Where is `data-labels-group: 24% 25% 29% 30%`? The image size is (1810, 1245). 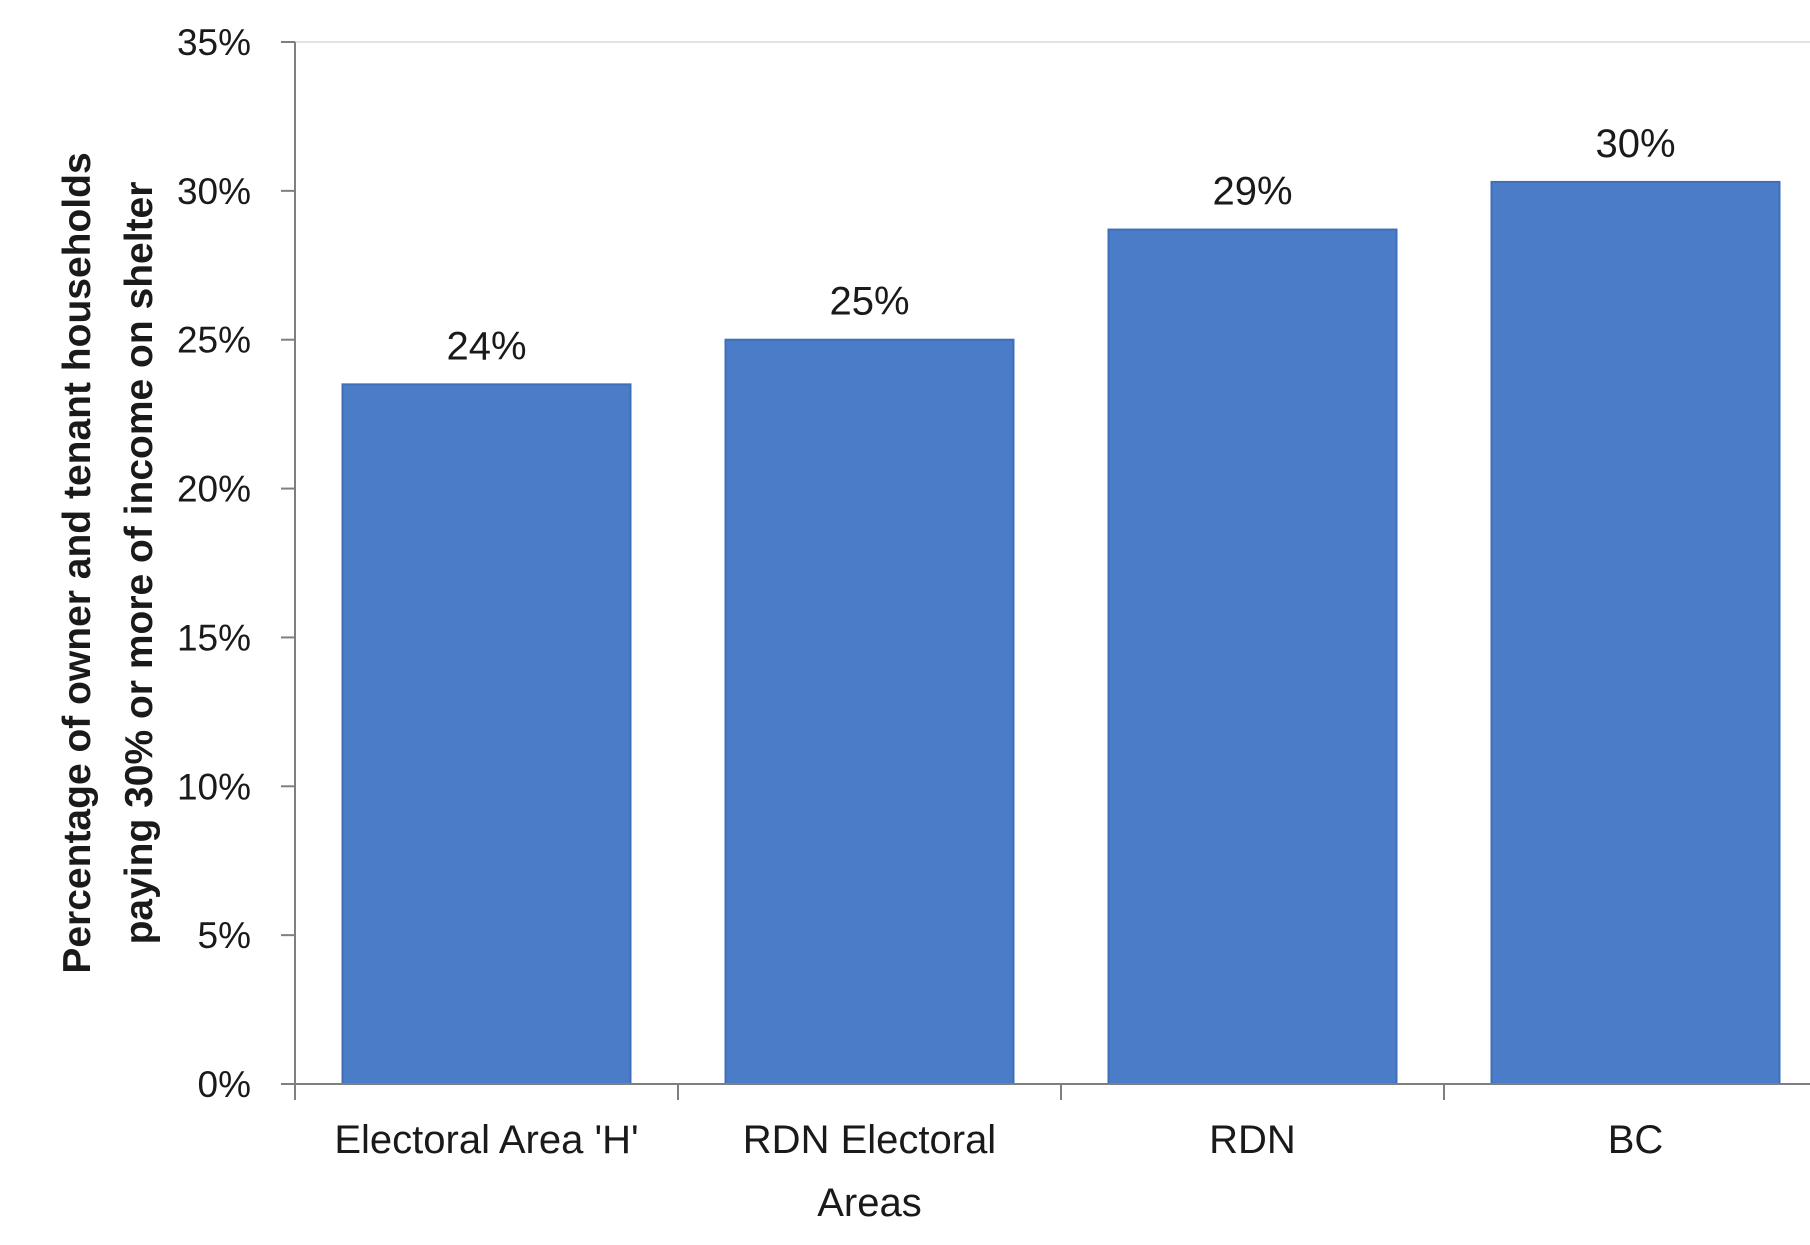 data-labels-group: 24% 25% 29% 30% is located at coordinates (1060, 245).